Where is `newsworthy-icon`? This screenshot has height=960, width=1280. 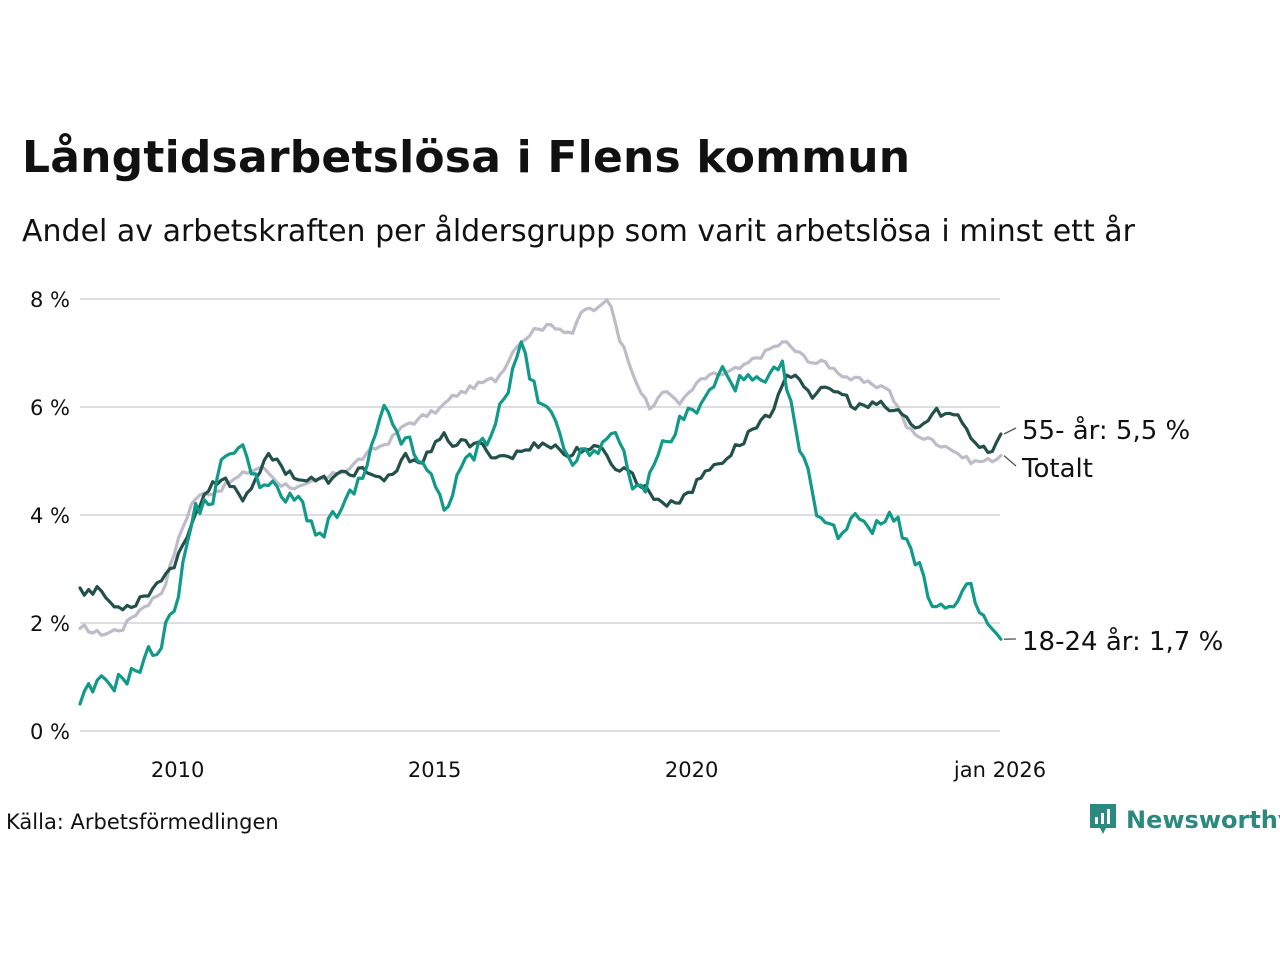
newsworthy-icon is located at coordinates (1103, 819).